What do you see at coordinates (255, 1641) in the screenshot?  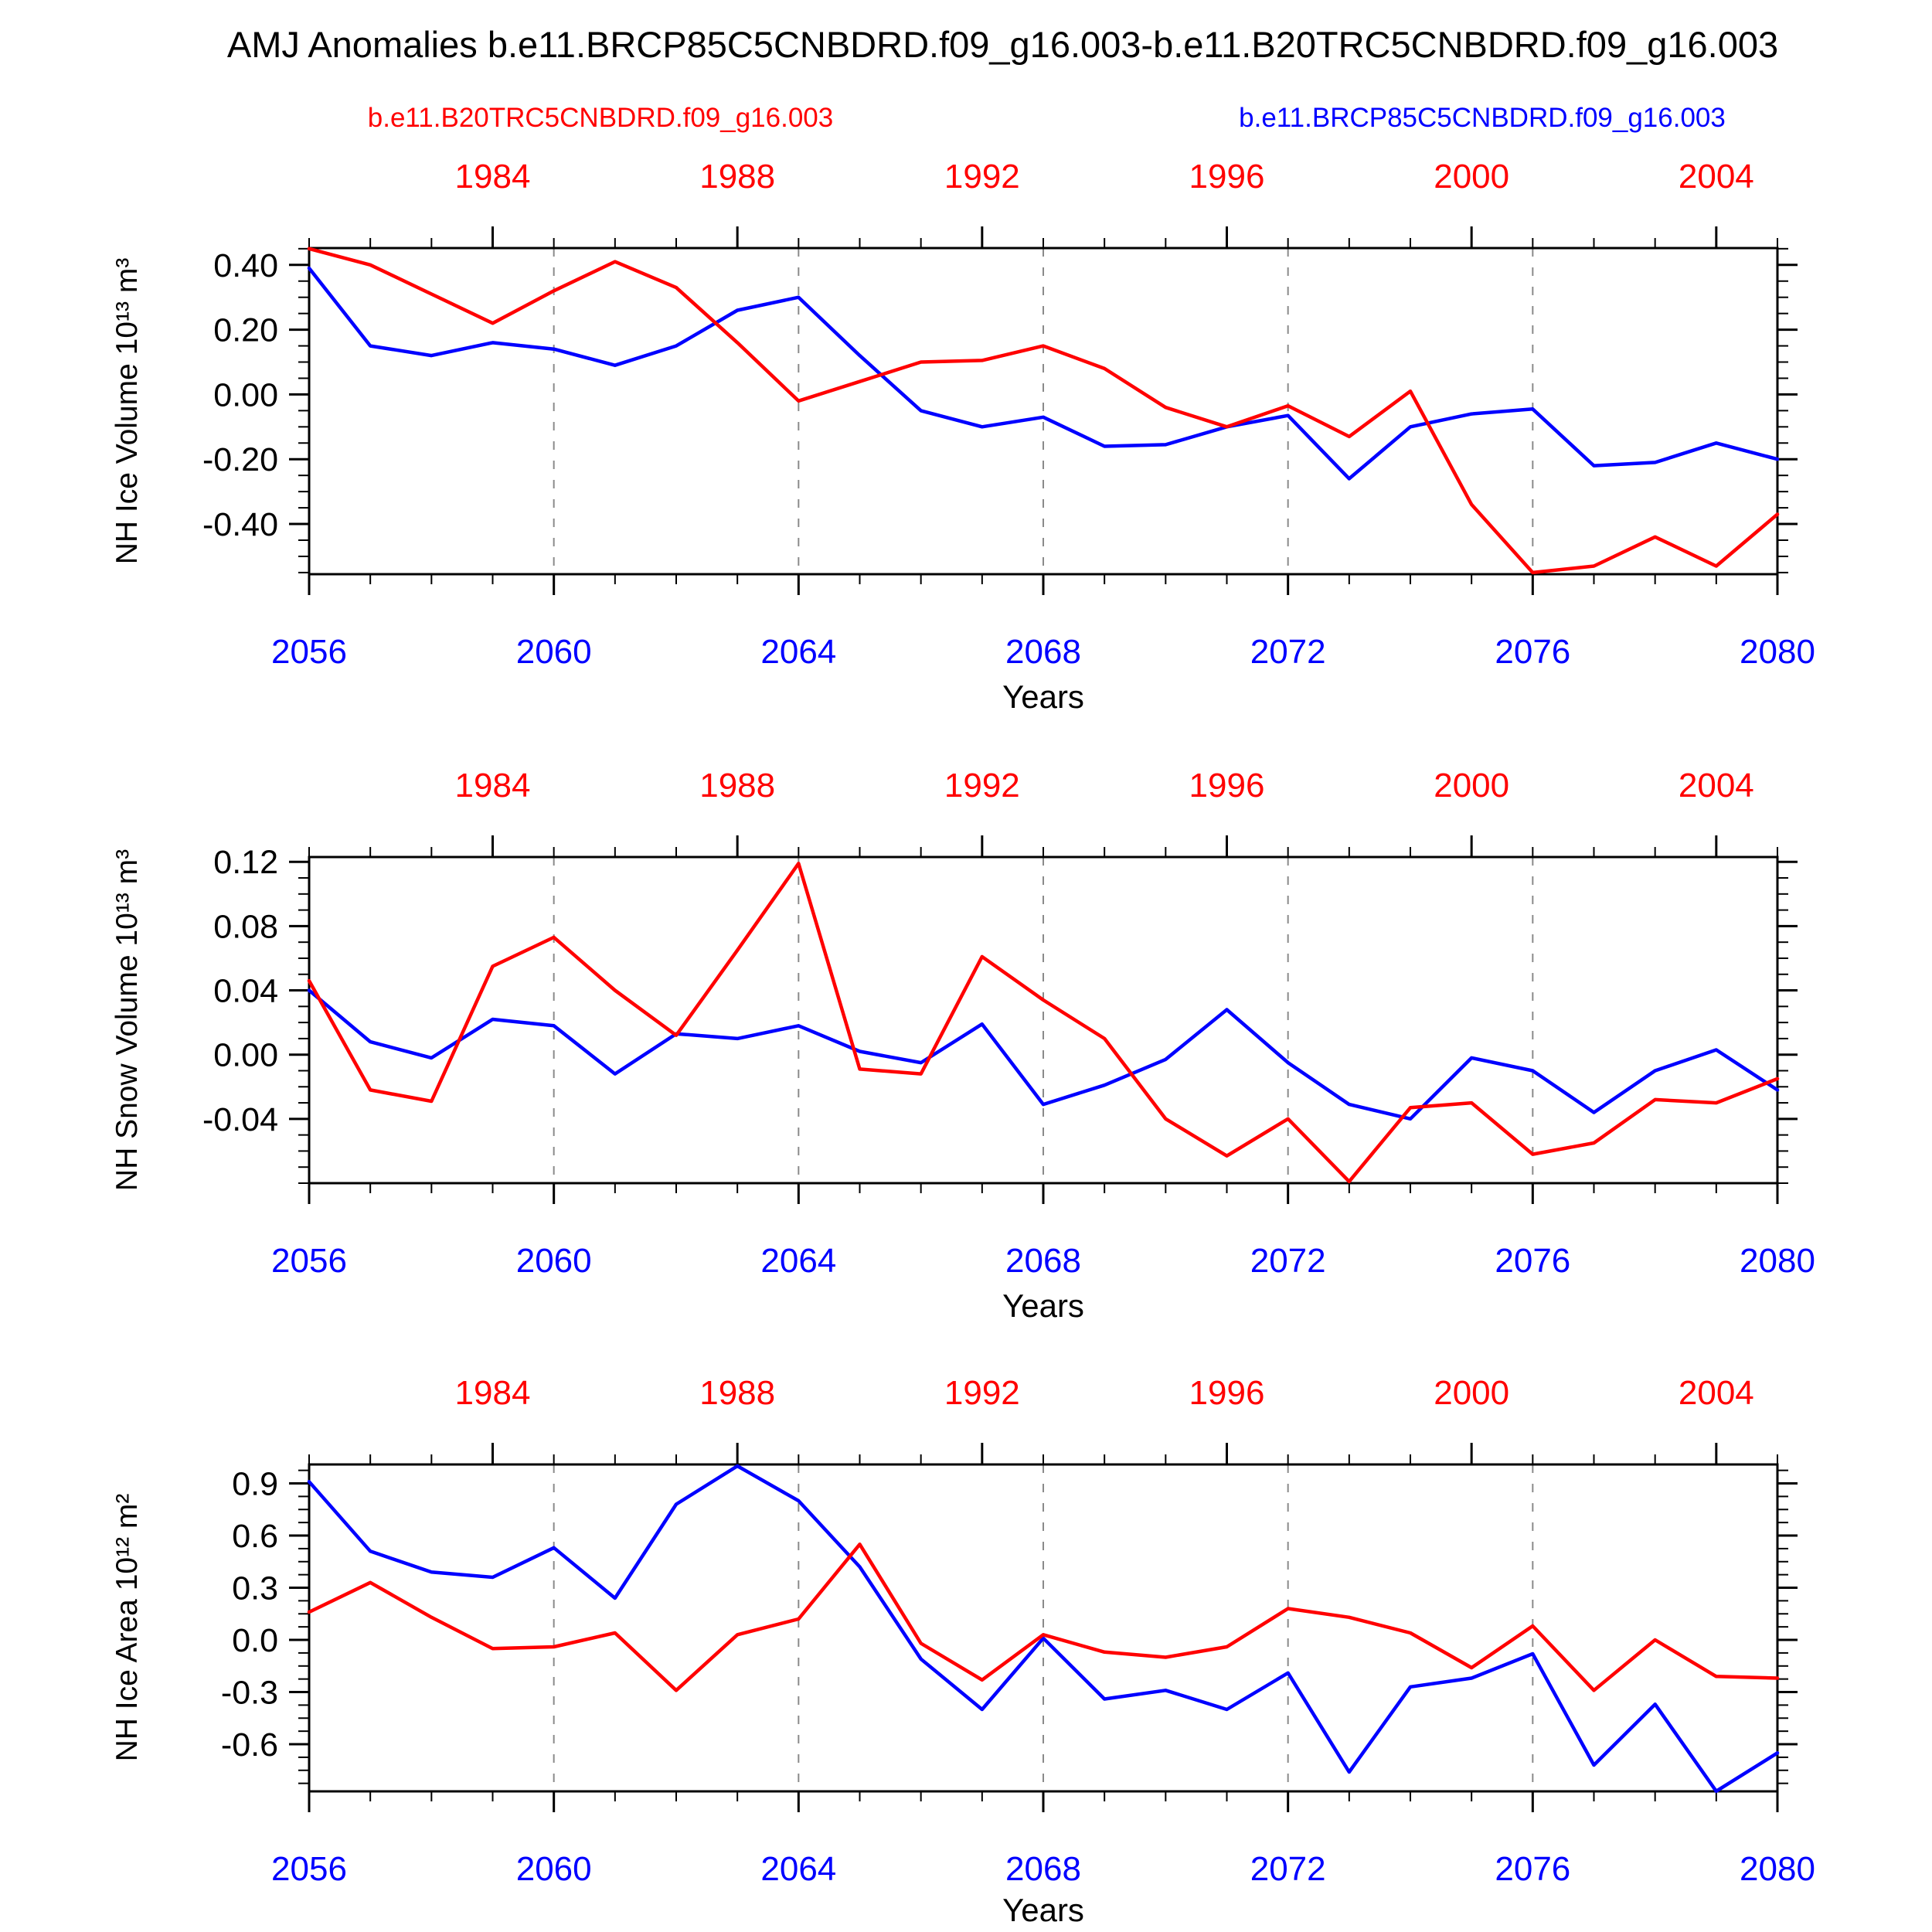 I see `y-tick-label: 0.0` at bounding box center [255, 1641].